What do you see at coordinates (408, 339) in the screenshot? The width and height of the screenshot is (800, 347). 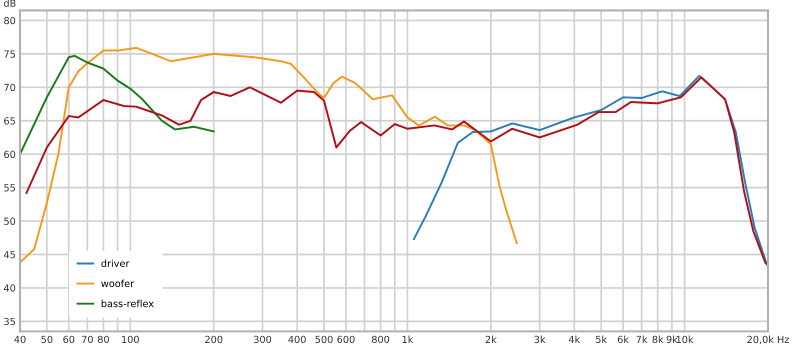 I see `x-tick-label: 1k` at bounding box center [408, 339].